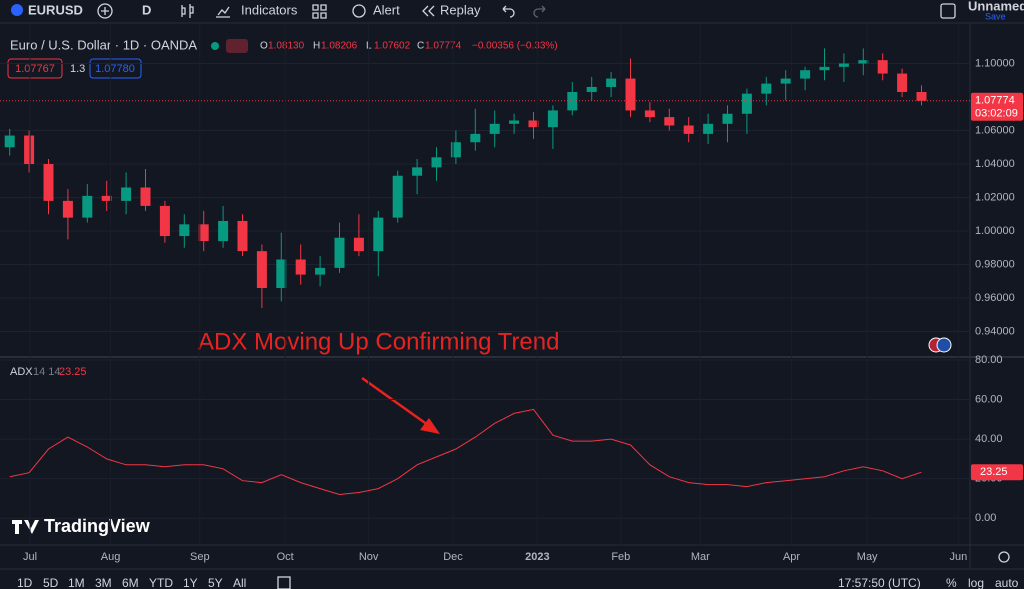  I want to click on symbol: EURUSD, so click(55, 9).